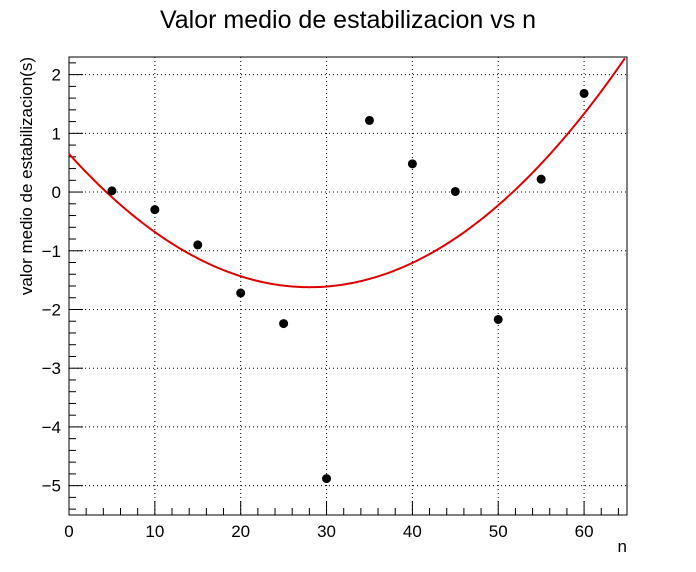 The height and width of the screenshot is (572, 696). What do you see at coordinates (154, 531) in the screenshot?
I see `x-tick-label: 10` at bounding box center [154, 531].